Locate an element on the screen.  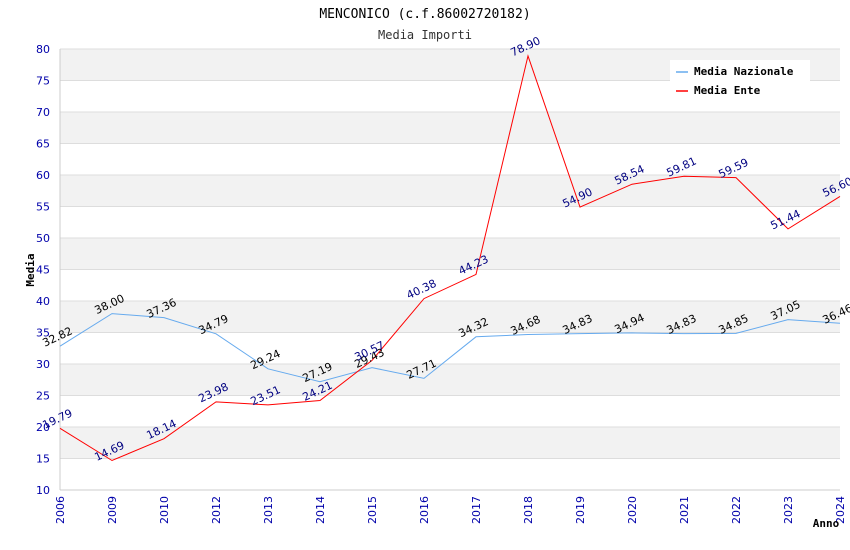
y-tick-label: 65 is located at coordinates (43, 144).